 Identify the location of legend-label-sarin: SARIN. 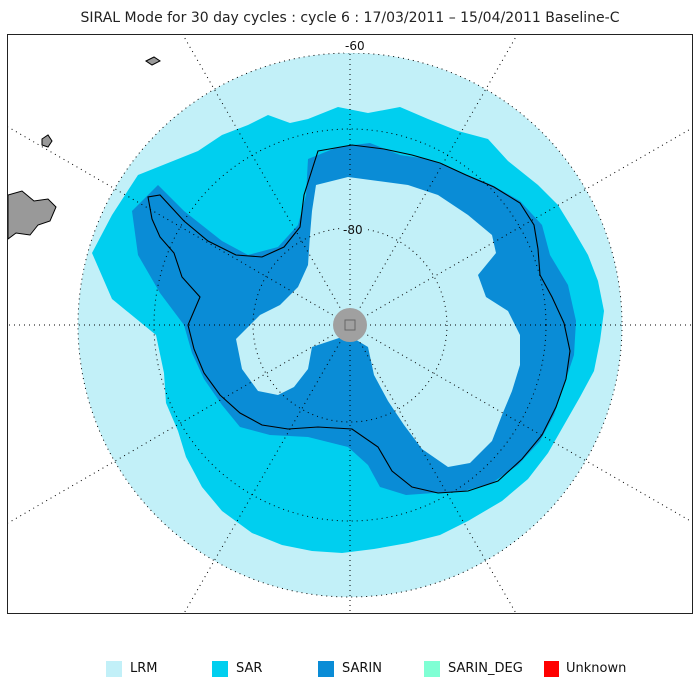
(362, 668).